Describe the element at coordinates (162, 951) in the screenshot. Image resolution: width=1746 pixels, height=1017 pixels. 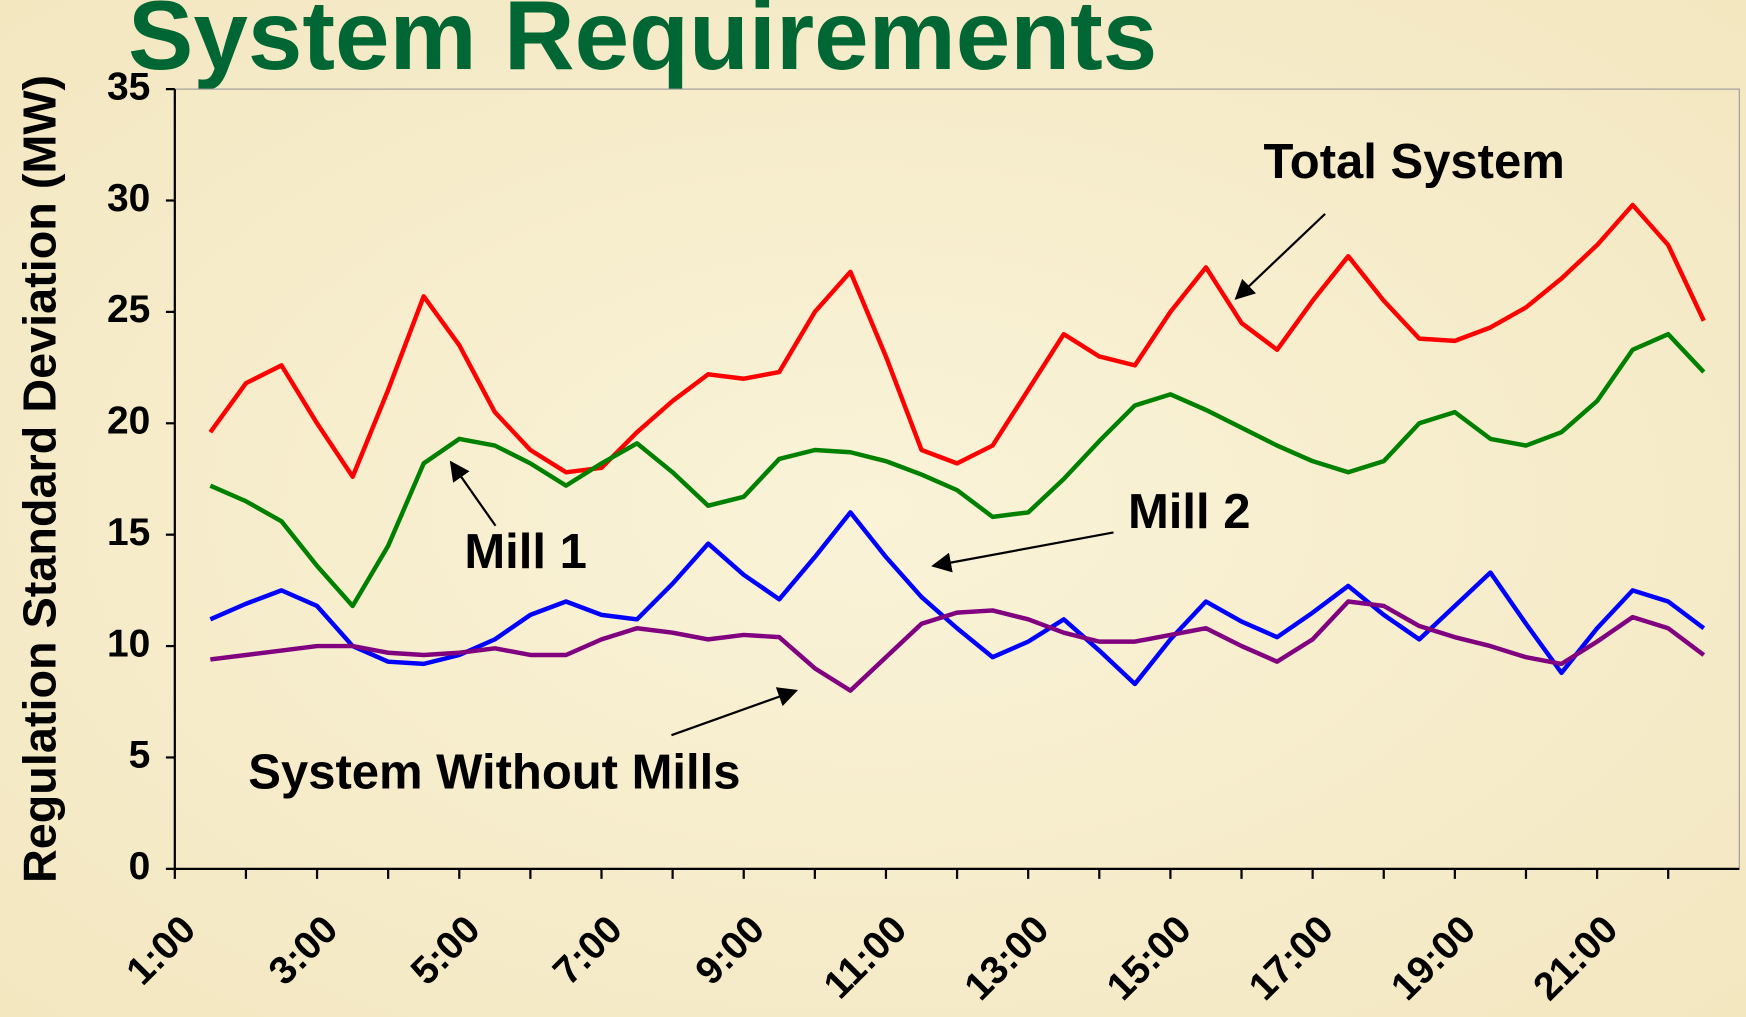
I see `x-tick-label: 1:00` at that location.